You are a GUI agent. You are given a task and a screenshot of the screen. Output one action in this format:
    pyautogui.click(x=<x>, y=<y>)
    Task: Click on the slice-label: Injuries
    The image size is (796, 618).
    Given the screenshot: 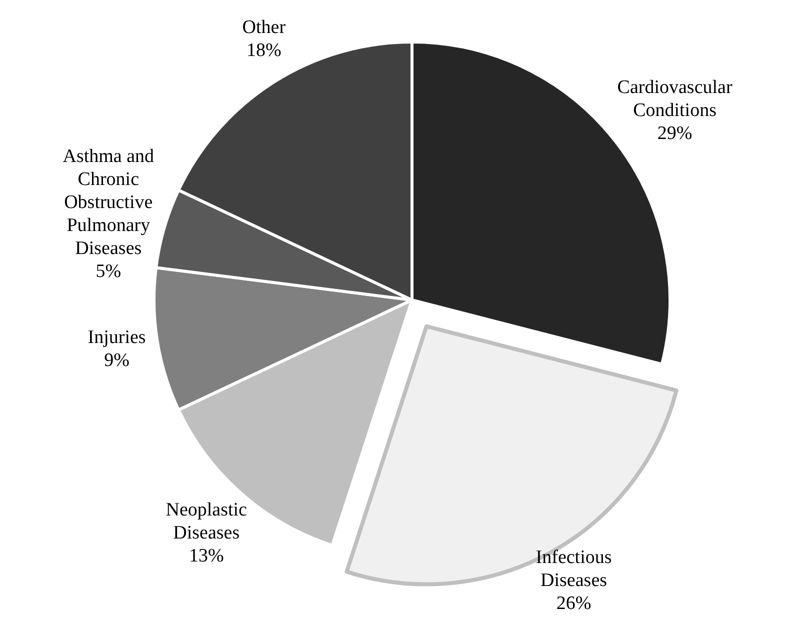 What is the action you would take?
    pyautogui.click(x=117, y=337)
    